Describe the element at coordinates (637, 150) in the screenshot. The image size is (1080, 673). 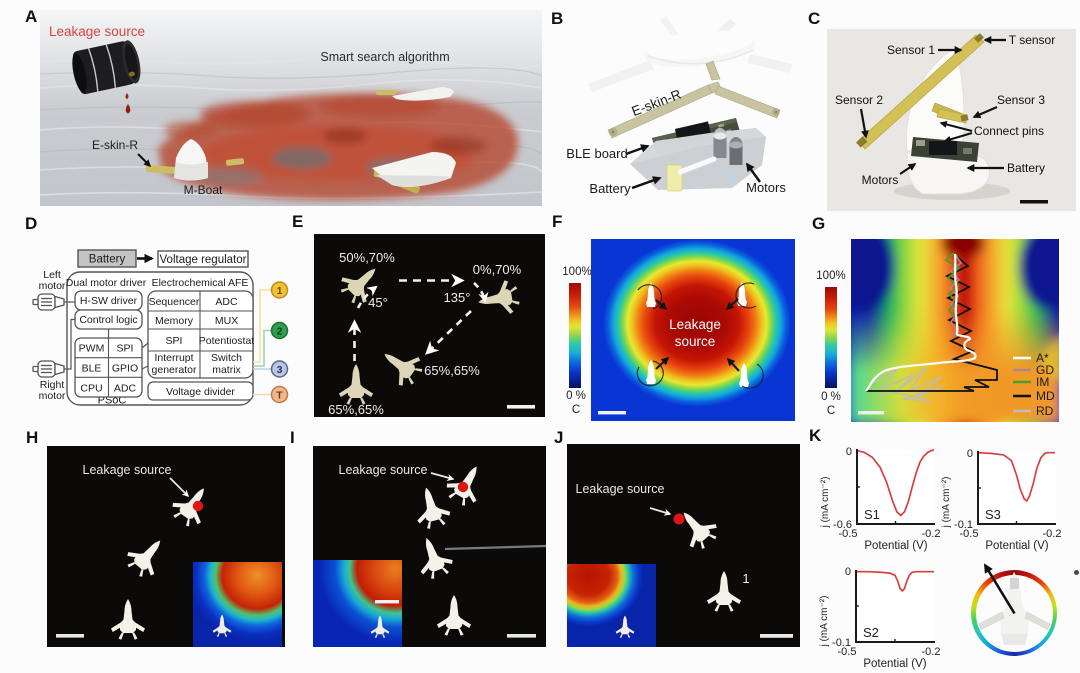
I see `ble-board-arrow` at that location.